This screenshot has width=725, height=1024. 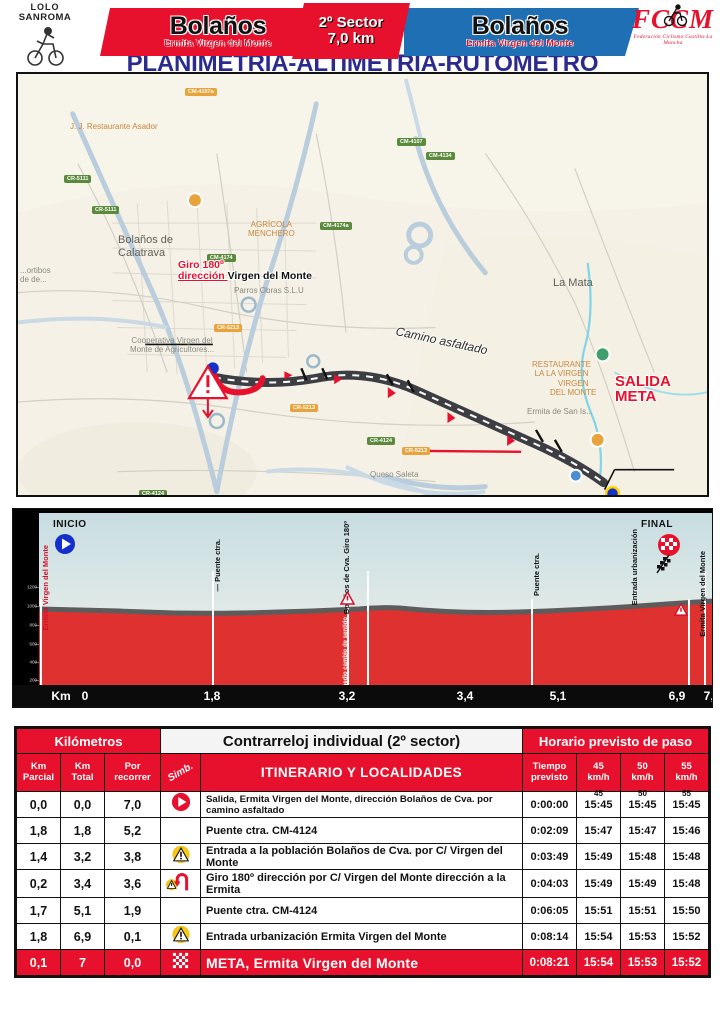 I want to click on y-tick-label: 400, so click(x=33, y=662).